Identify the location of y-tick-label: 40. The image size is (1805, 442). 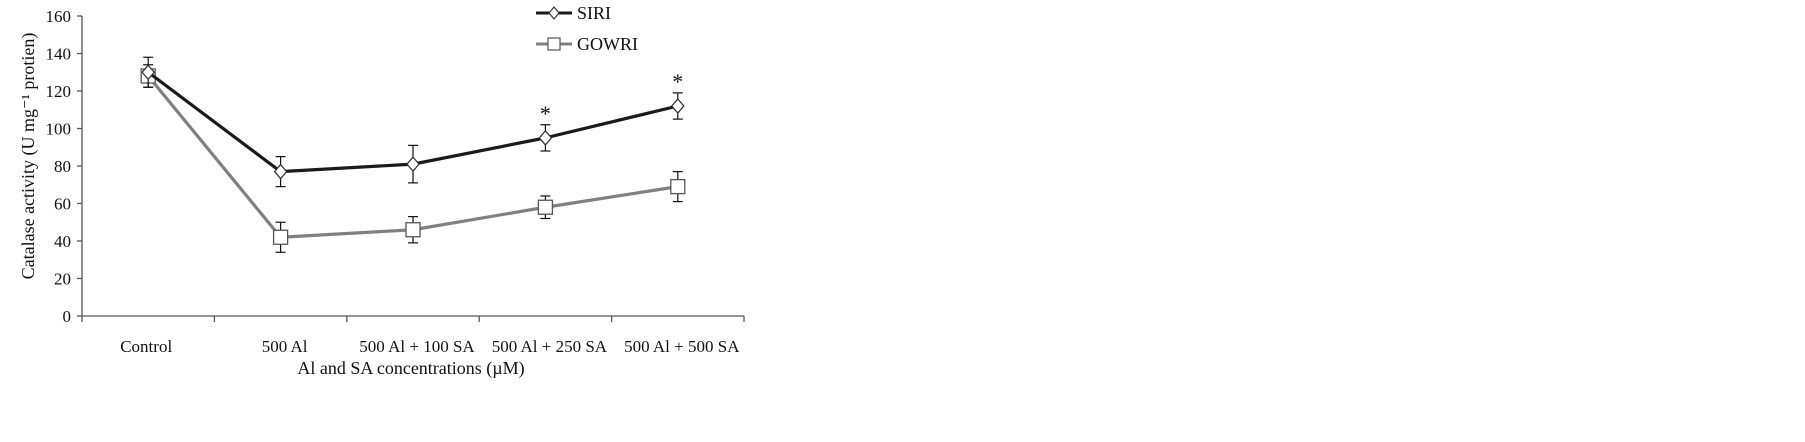
(62, 241).